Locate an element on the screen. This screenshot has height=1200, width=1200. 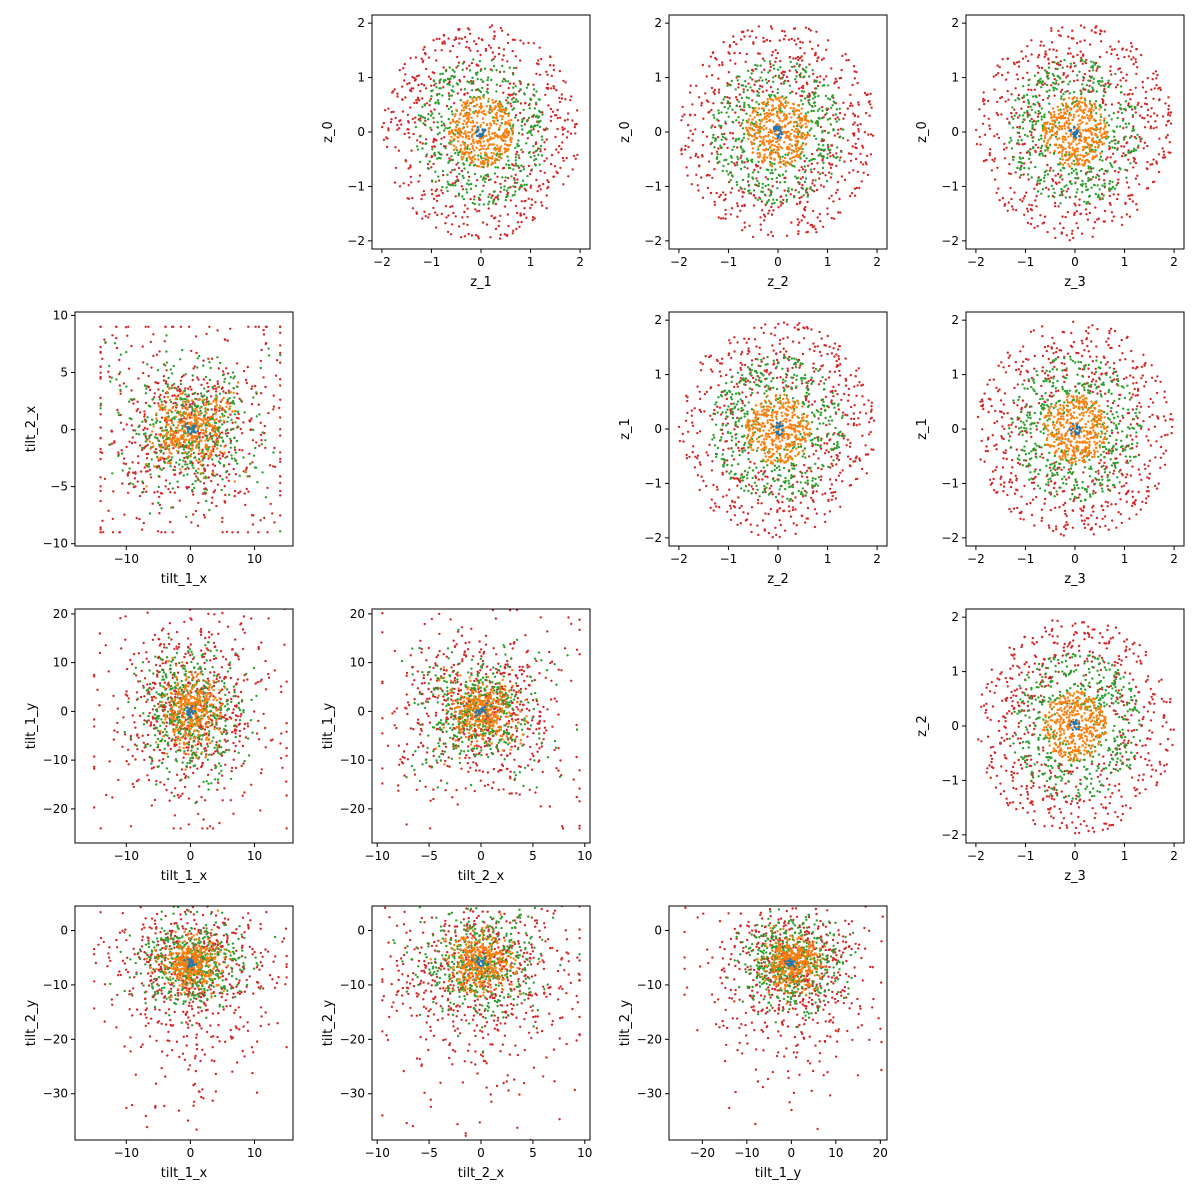
x-tick-label: −1 is located at coordinates (729, 262).